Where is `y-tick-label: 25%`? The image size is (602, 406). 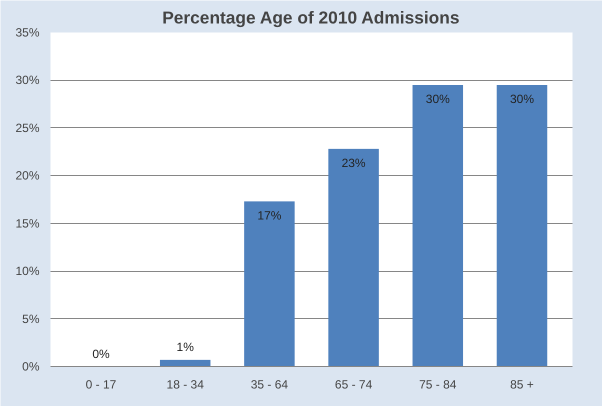
y-tick-label: 25% is located at coordinates (27, 127).